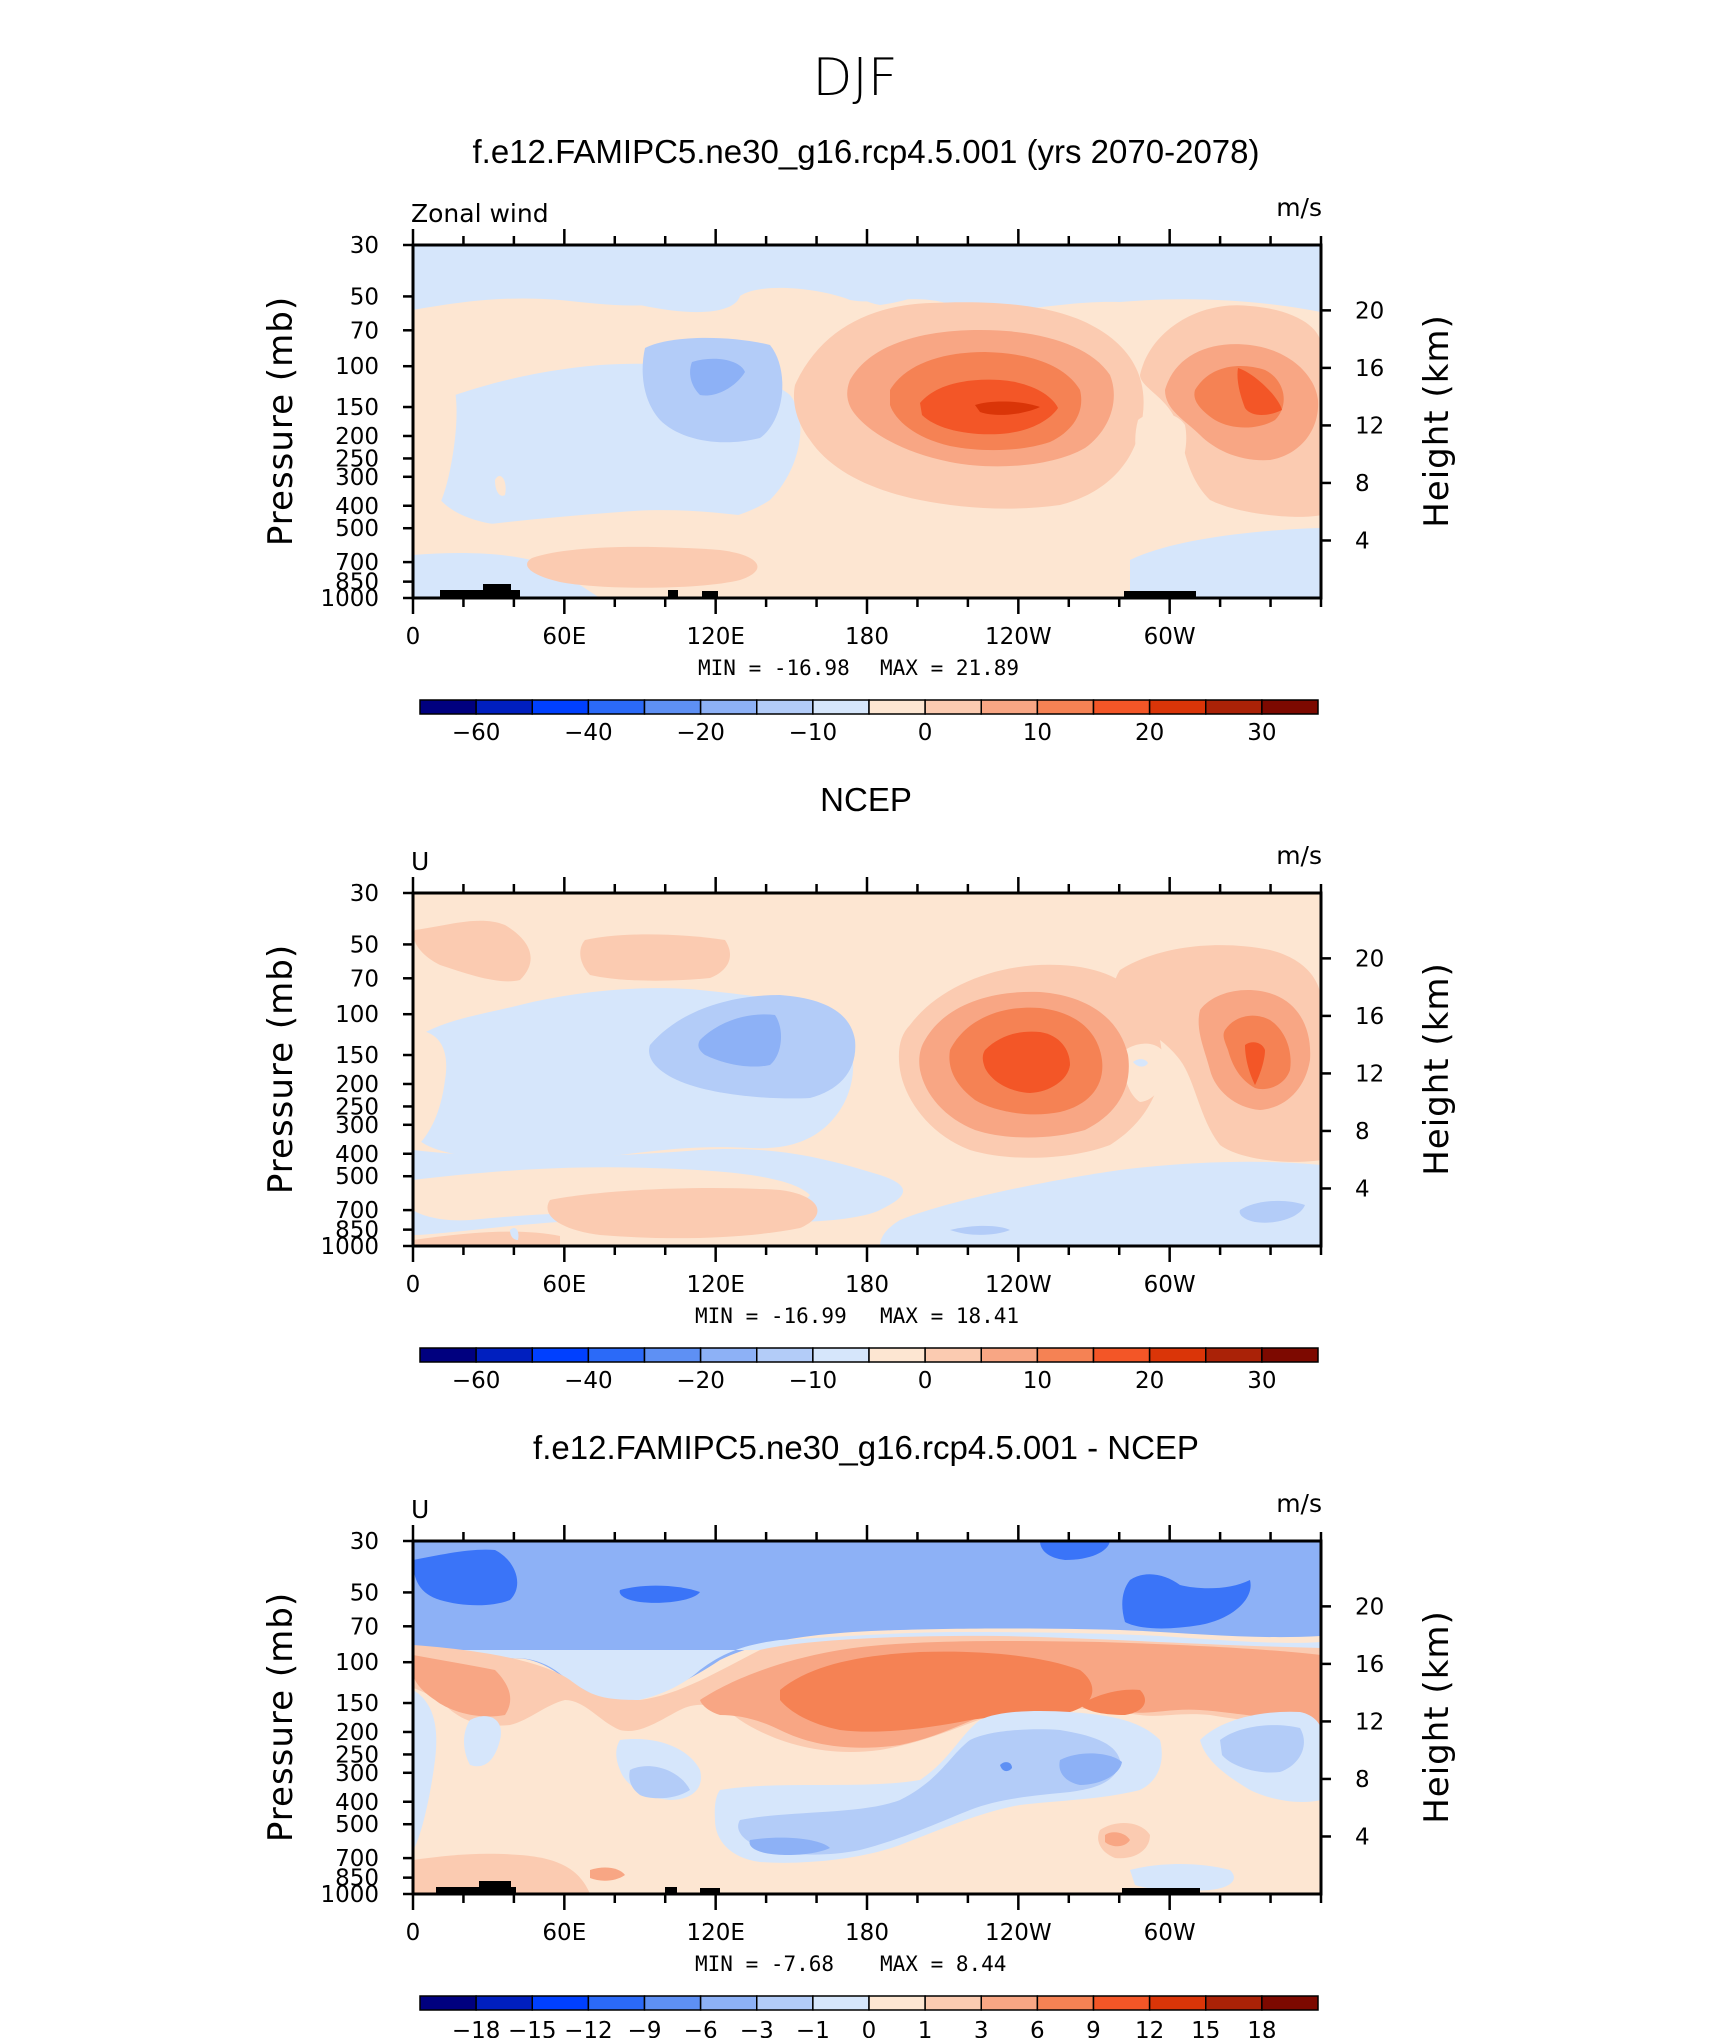 The image size is (1710, 2038). I want to click on contour-strat-negative-6-east, so click(1186, 1601).